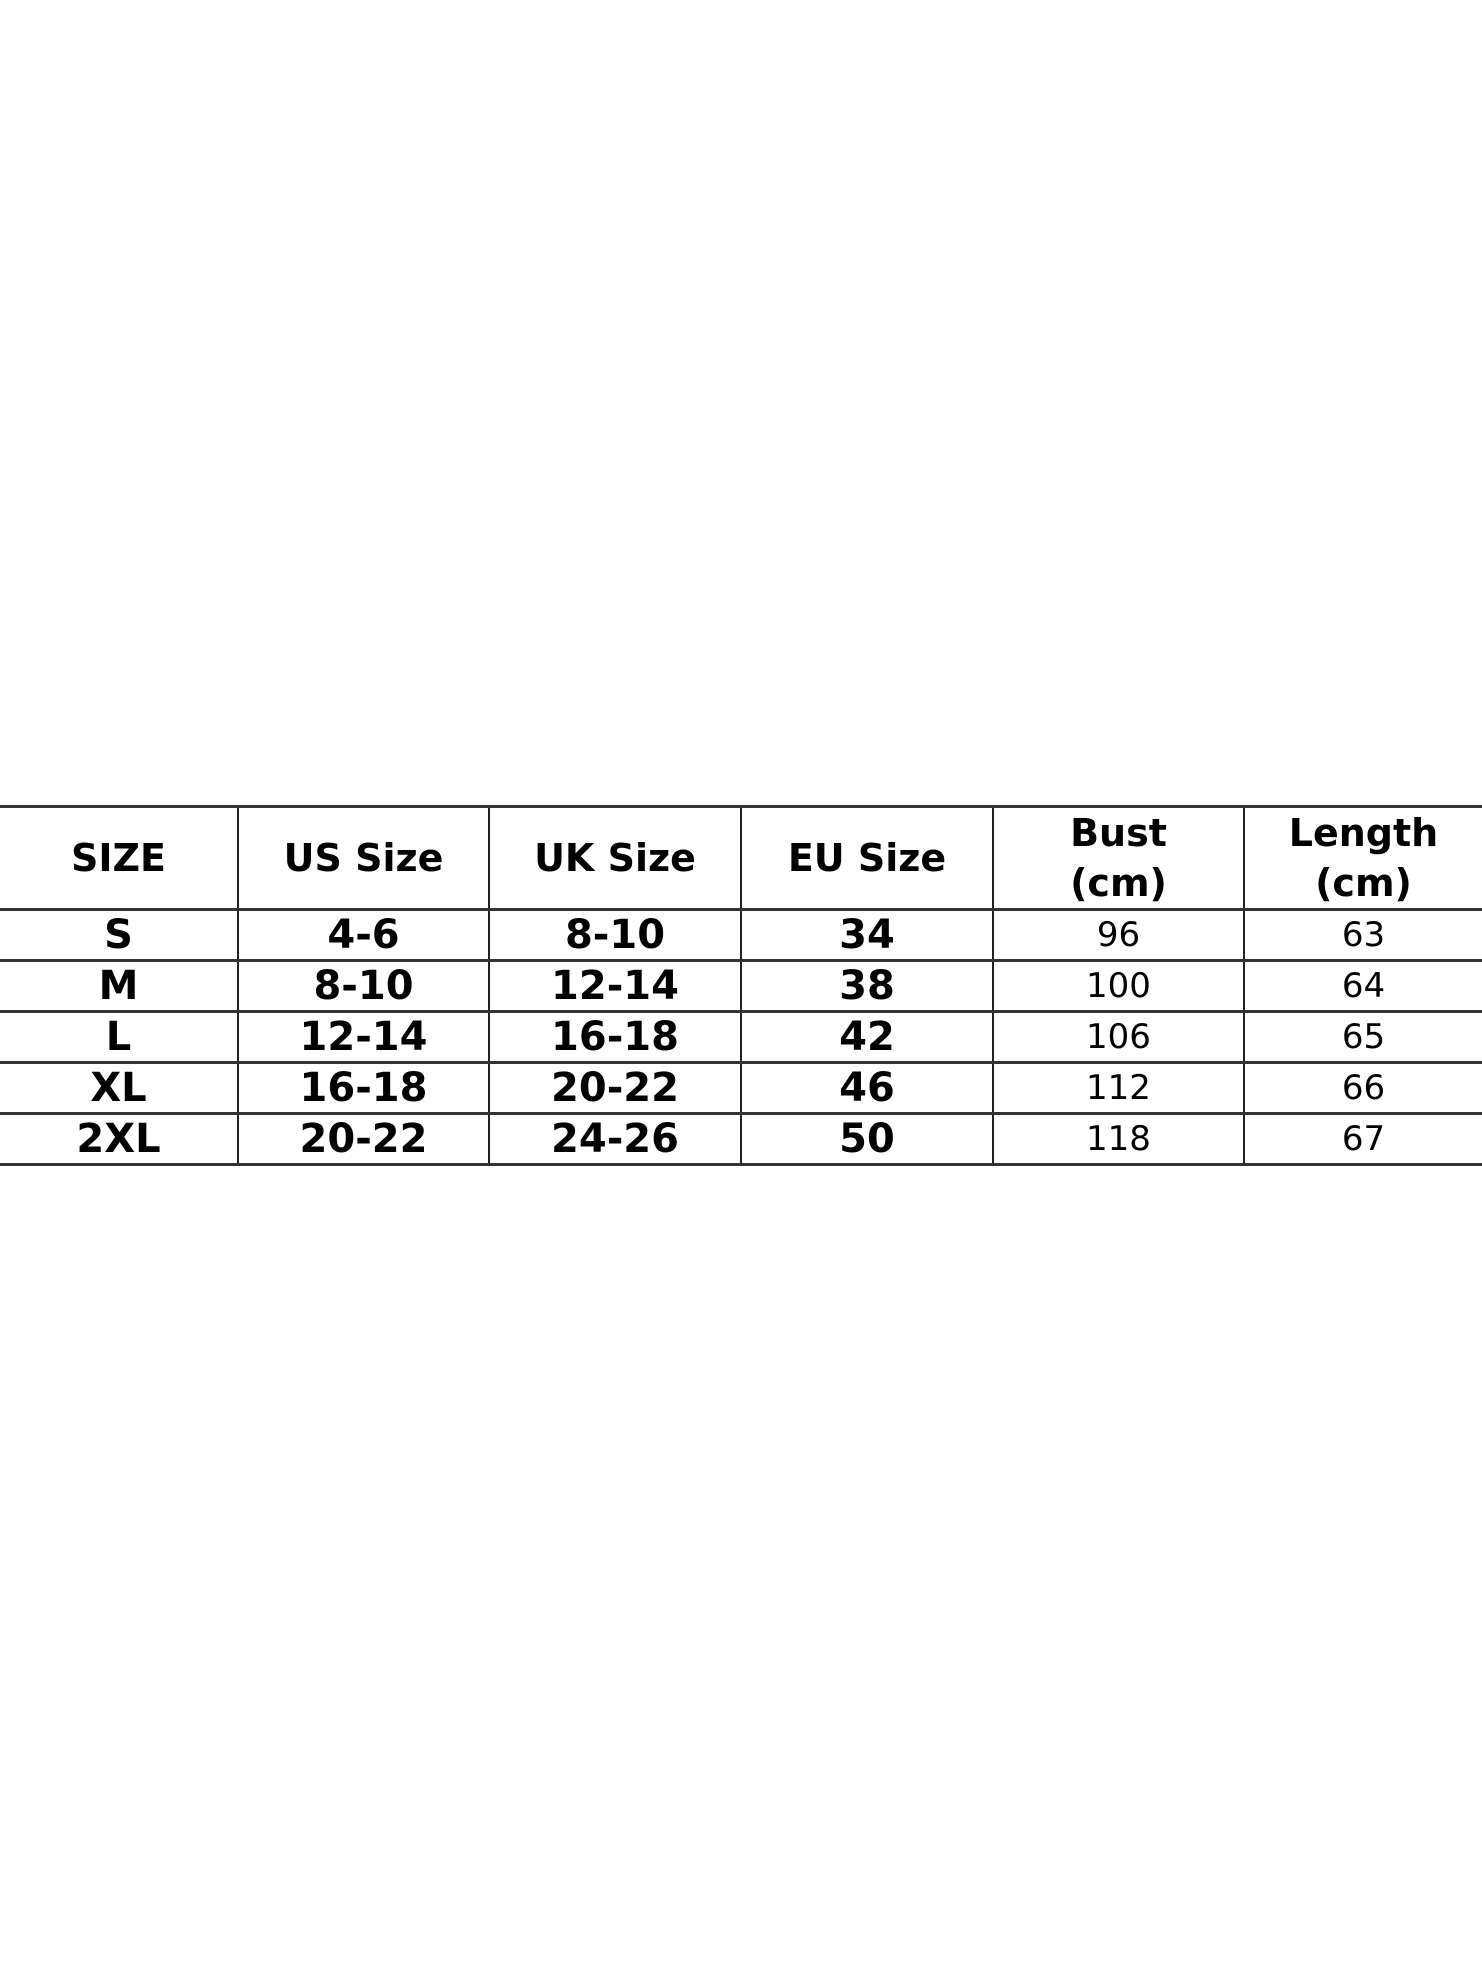  What do you see at coordinates (1118, 1088) in the screenshot?
I see `cell-bust: 112` at bounding box center [1118, 1088].